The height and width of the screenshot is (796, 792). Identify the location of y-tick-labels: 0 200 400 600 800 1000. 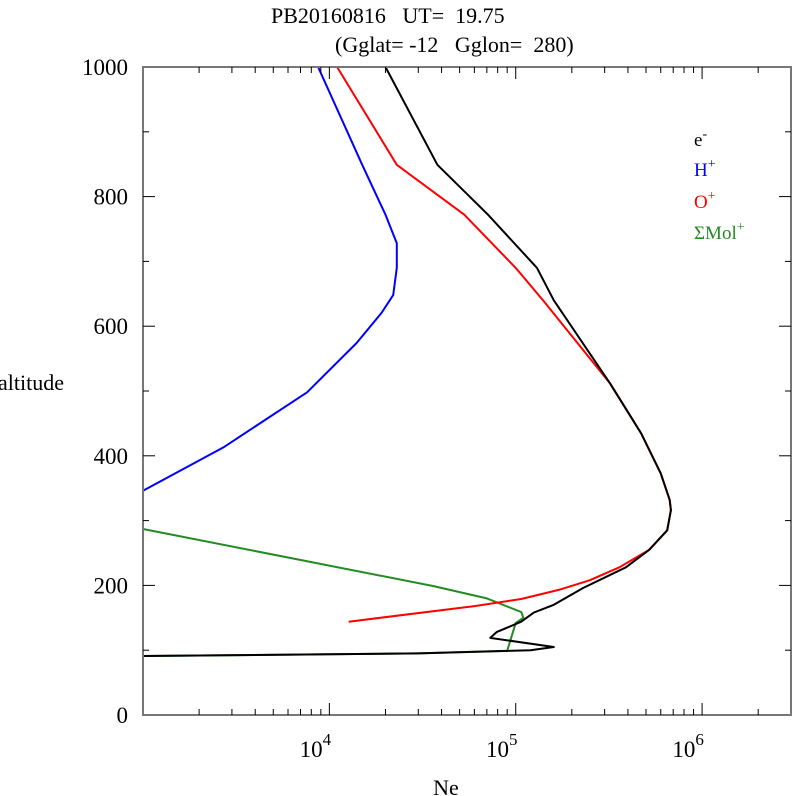
(105, 391).